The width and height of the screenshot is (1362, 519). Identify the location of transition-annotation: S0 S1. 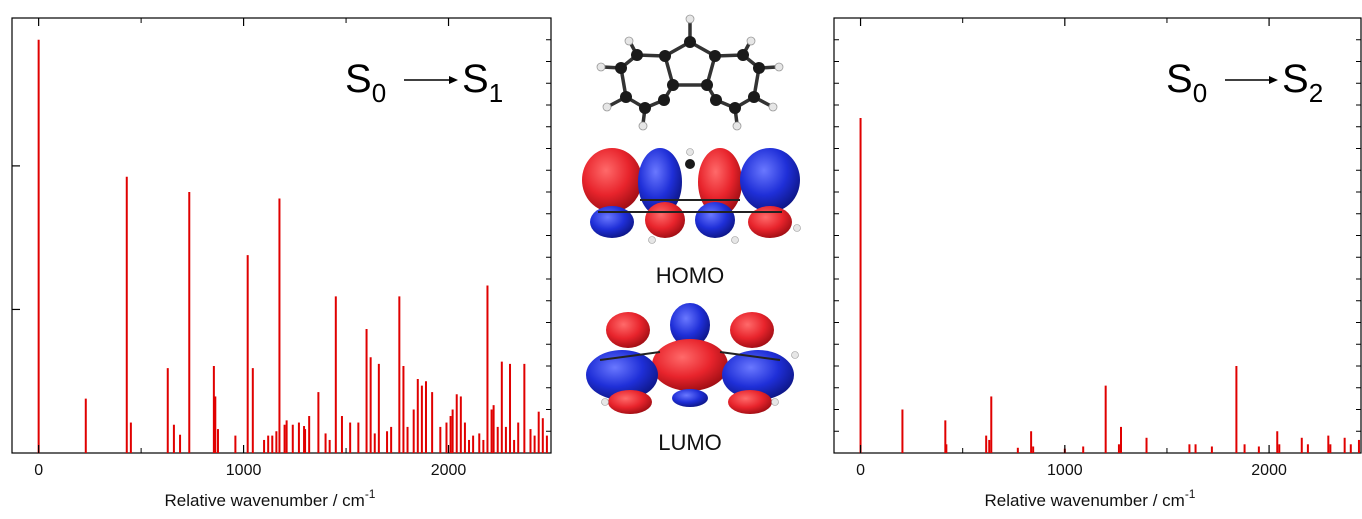
(424, 82).